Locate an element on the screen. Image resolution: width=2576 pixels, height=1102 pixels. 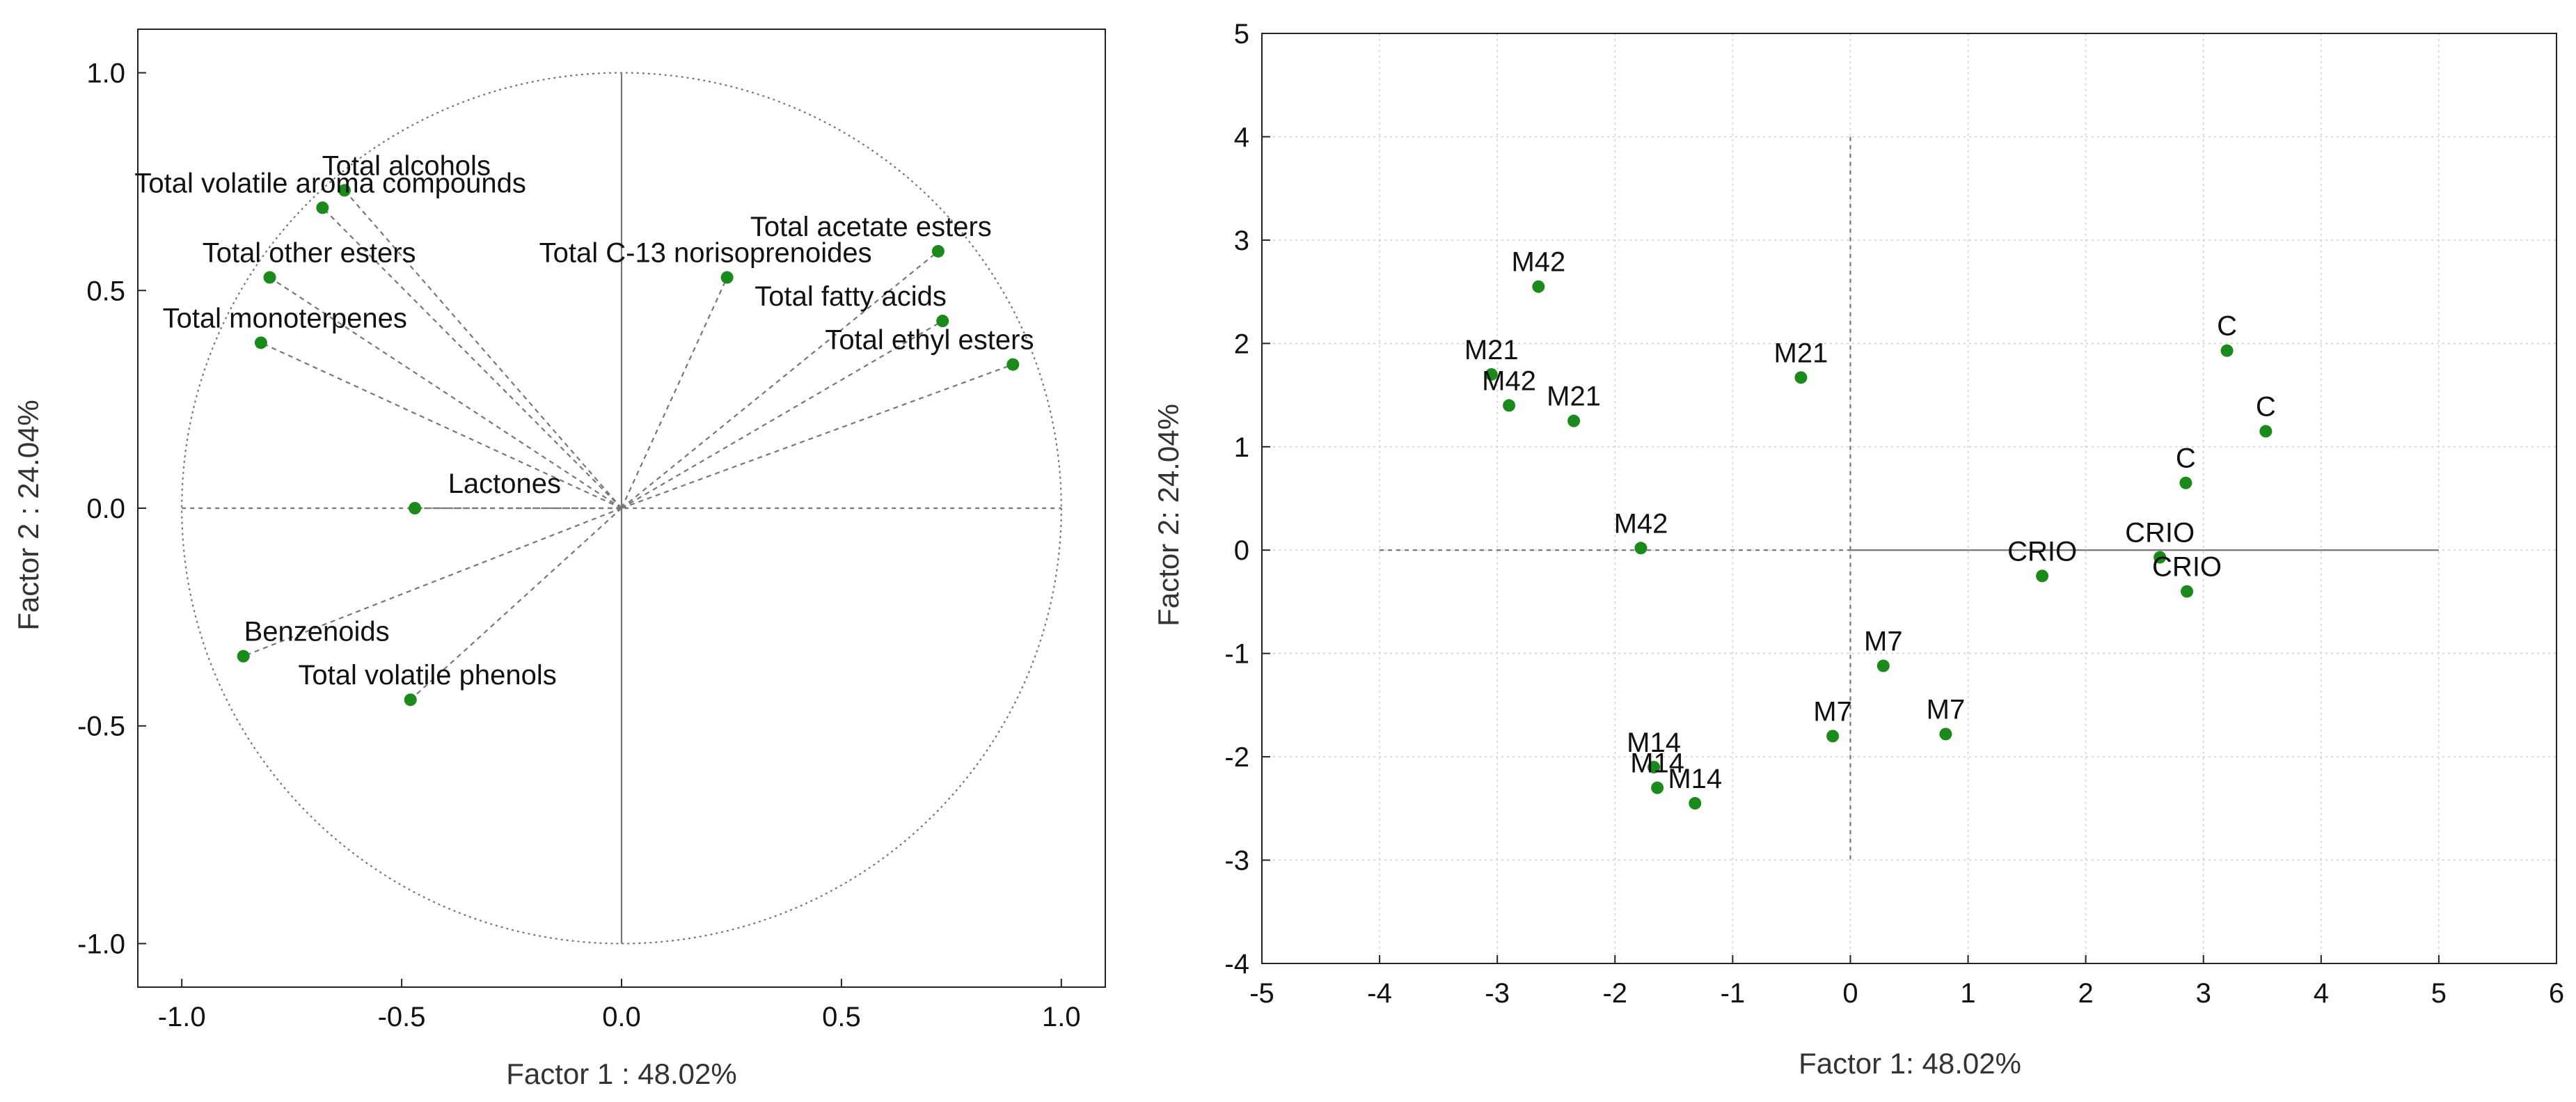
loading-label: Benzenoids is located at coordinates (317, 632).